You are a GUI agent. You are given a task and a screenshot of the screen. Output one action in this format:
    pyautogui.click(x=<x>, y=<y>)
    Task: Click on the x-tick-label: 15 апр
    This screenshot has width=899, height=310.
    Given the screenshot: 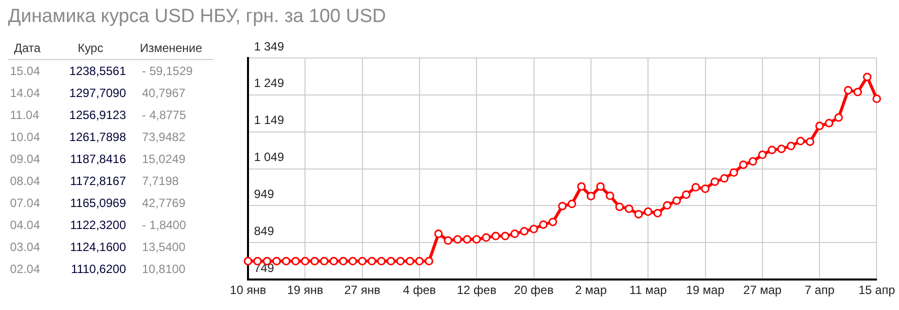 What is the action you would take?
    pyautogui.click(x=877, y=290)
    